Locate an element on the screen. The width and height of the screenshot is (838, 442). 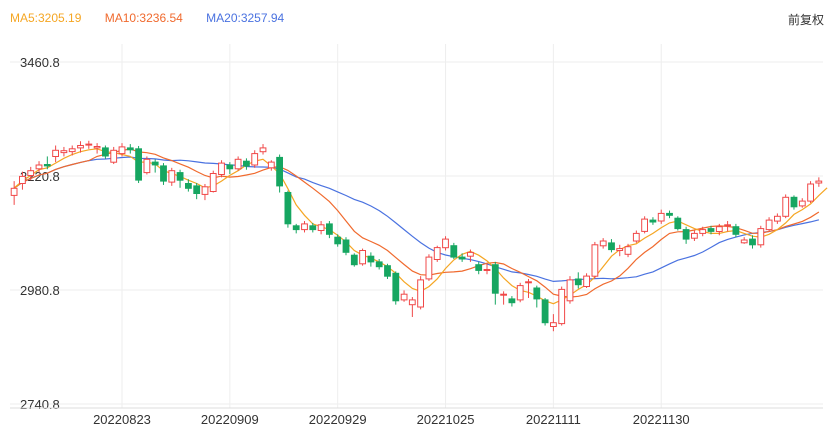
ma5-legend-label: MA5:3205.19 is located at coordinates (46, 18).